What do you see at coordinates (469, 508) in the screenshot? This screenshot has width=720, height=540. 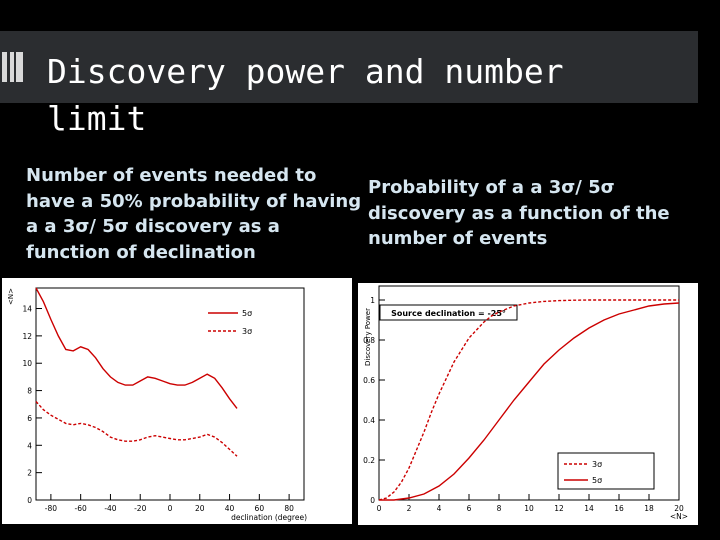 I see `x-tick-label: 6` at bounding box center [469, 508].